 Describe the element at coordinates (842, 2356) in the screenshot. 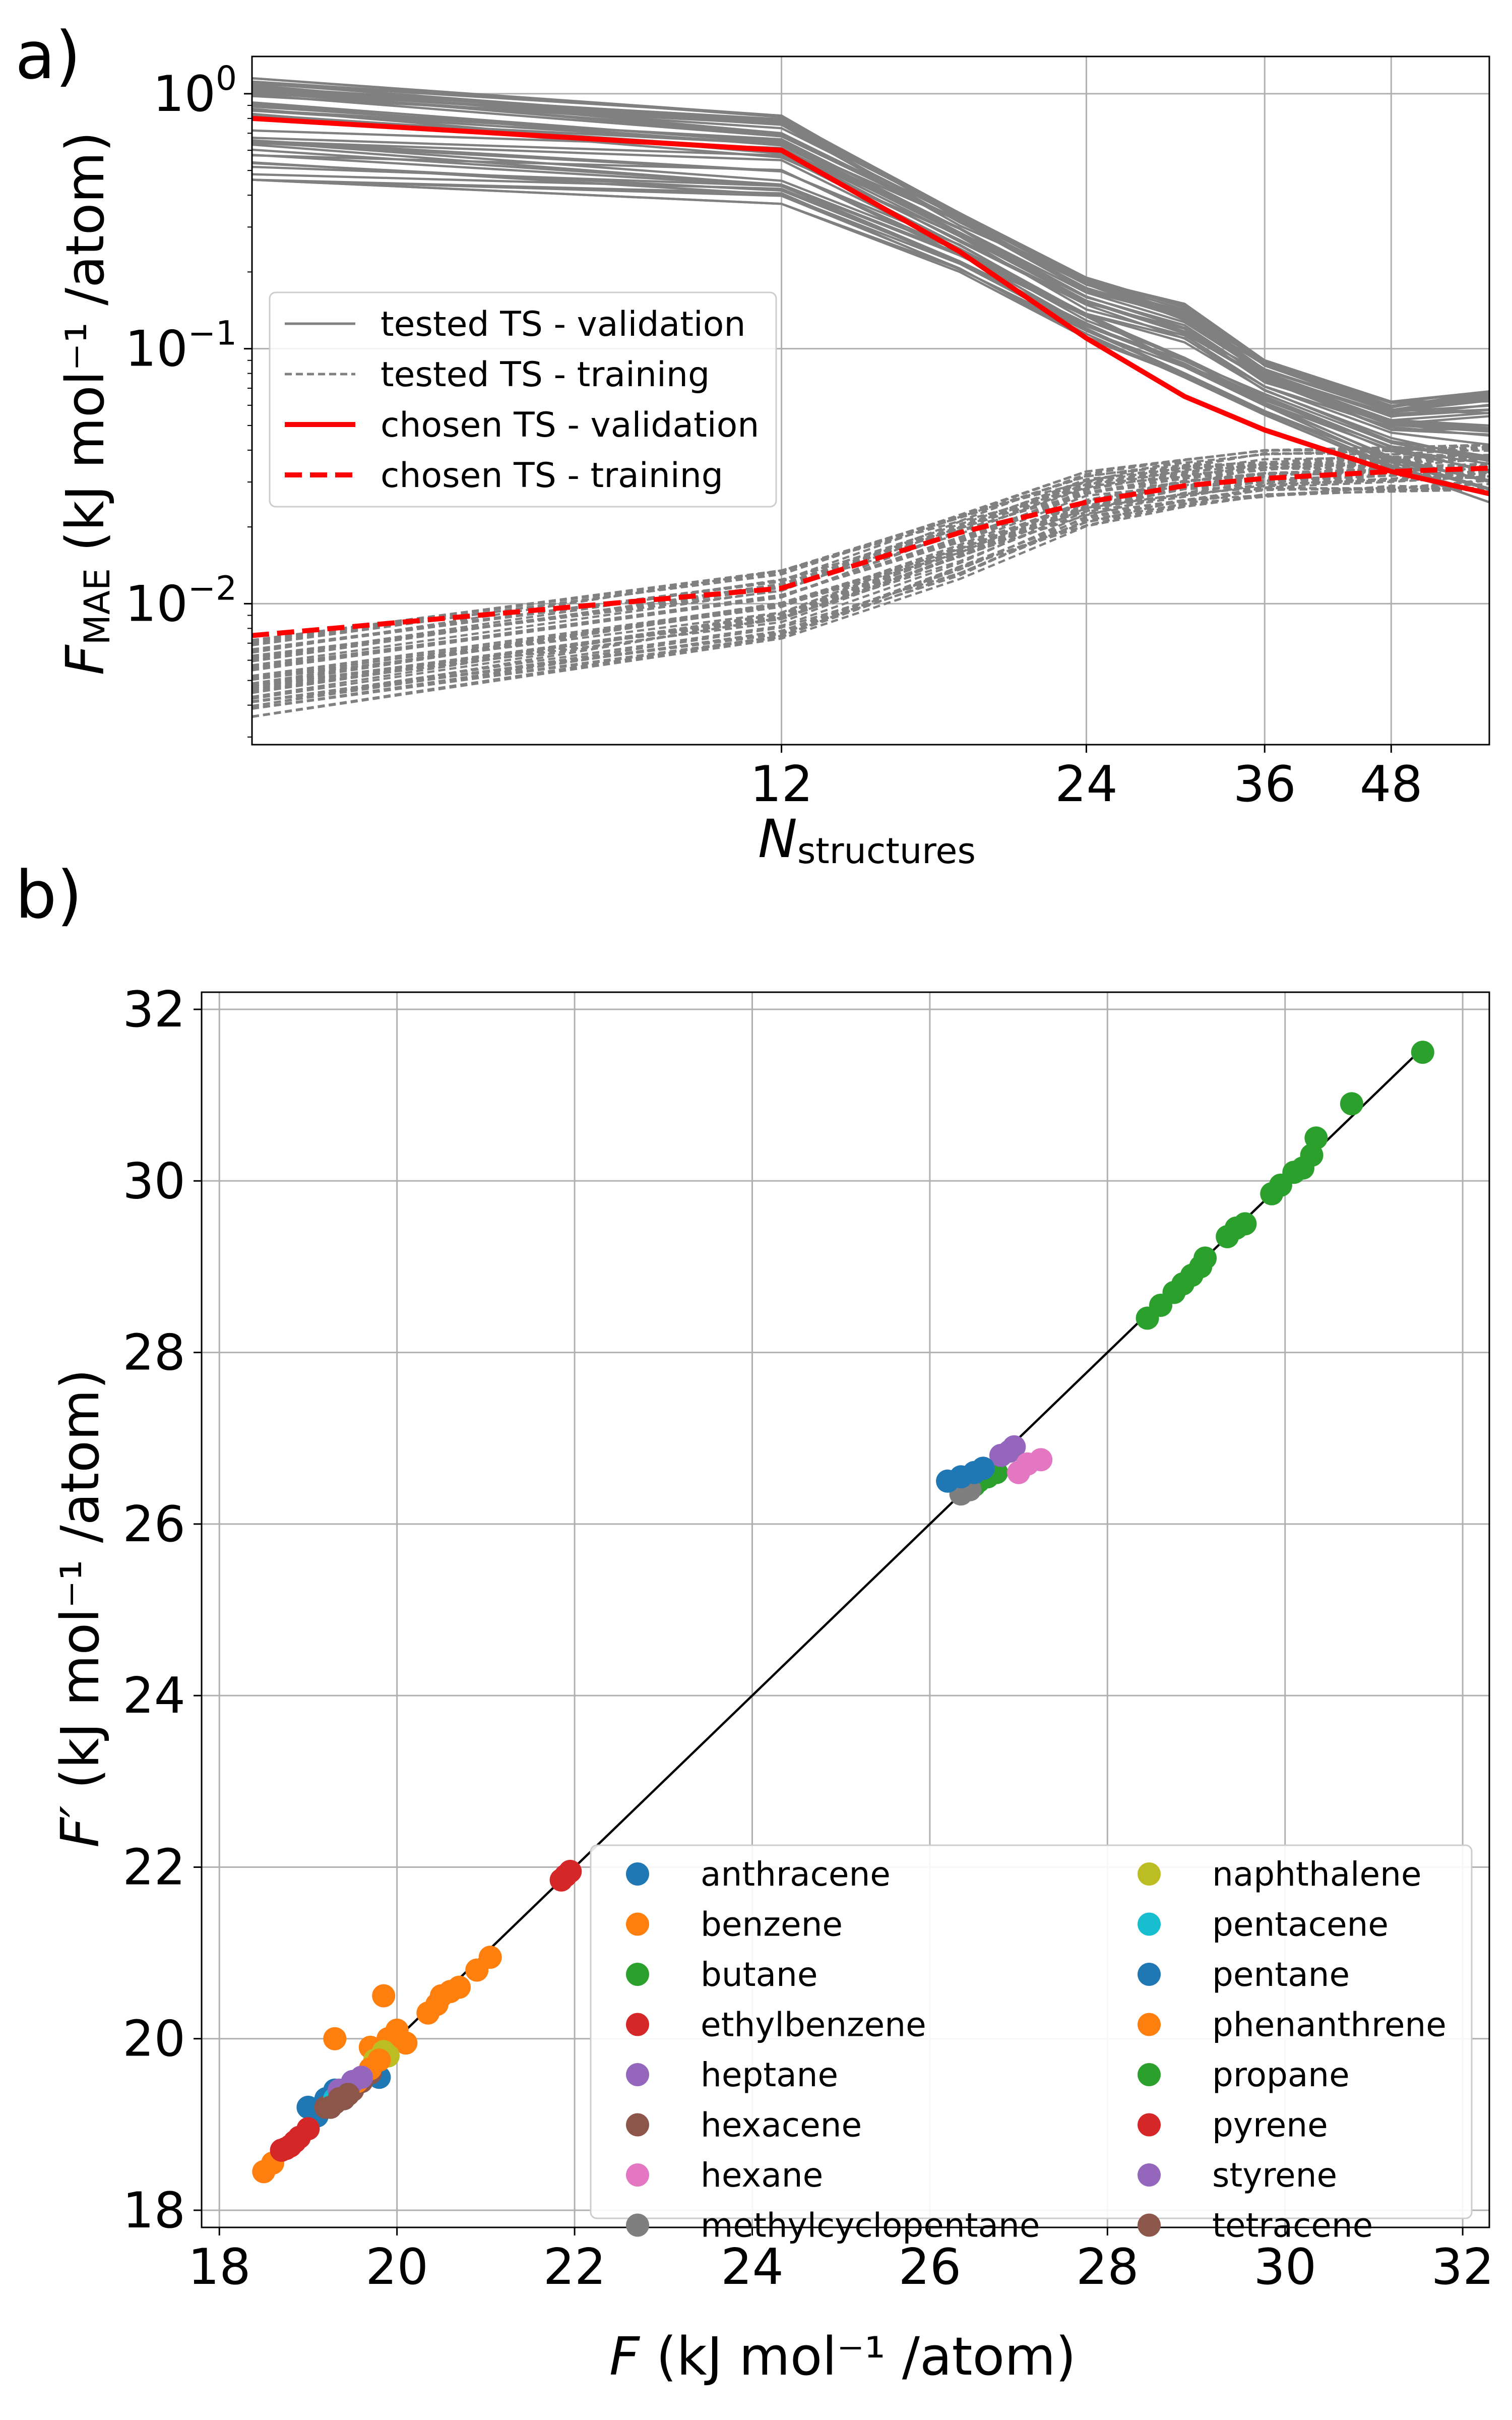

I see `panel-b-x-axis-label: F (kJ mol⁻¹ /atom)` at that location.